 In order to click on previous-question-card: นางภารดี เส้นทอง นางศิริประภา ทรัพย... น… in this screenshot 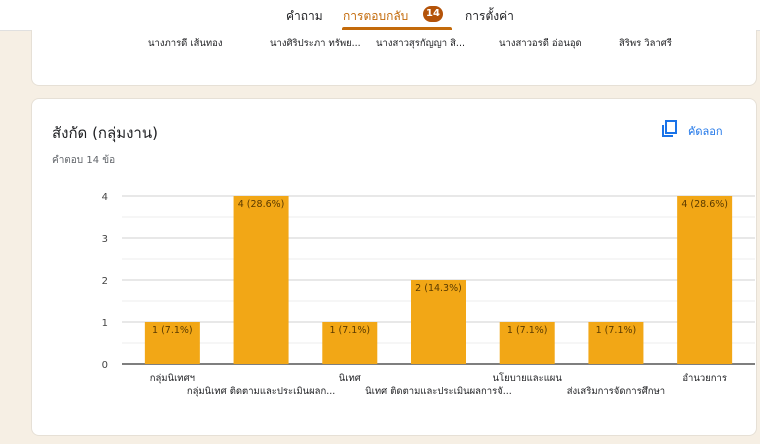, I will do `click(394, 58)`.